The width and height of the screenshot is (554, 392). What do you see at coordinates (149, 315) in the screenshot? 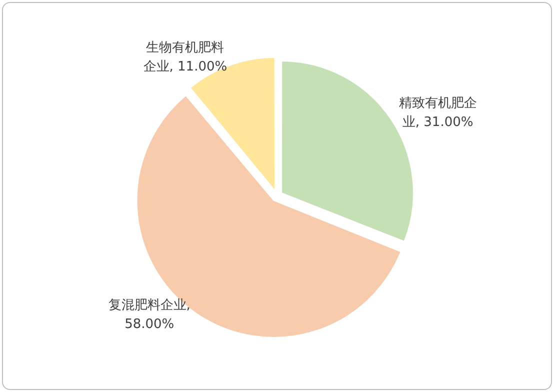
I see `slice-label: 复混肥料企业, 58.00%` at bounding box center [149, 315].